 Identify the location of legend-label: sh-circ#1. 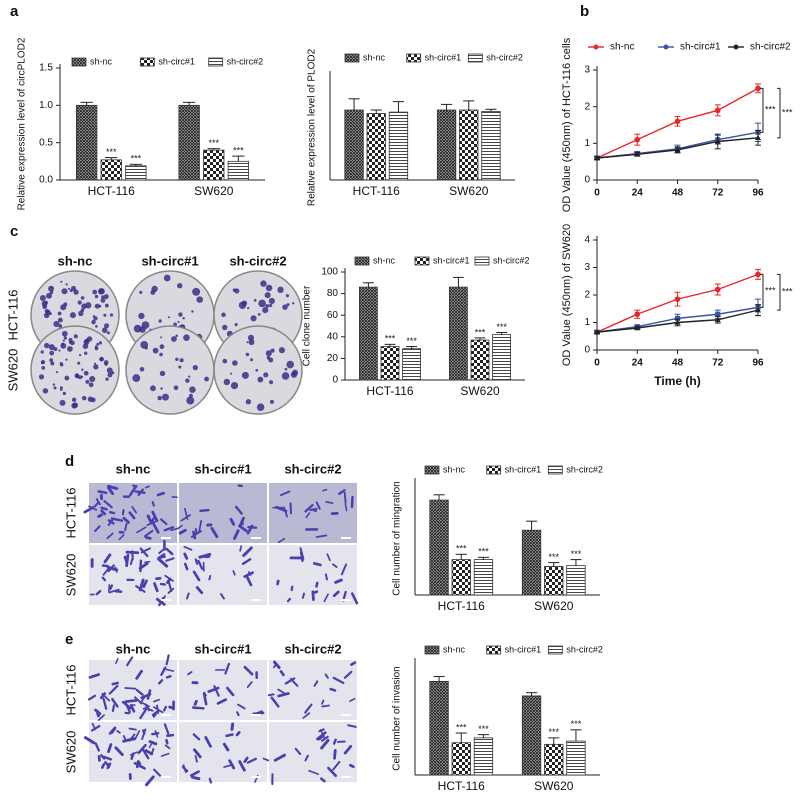
(700, 47).